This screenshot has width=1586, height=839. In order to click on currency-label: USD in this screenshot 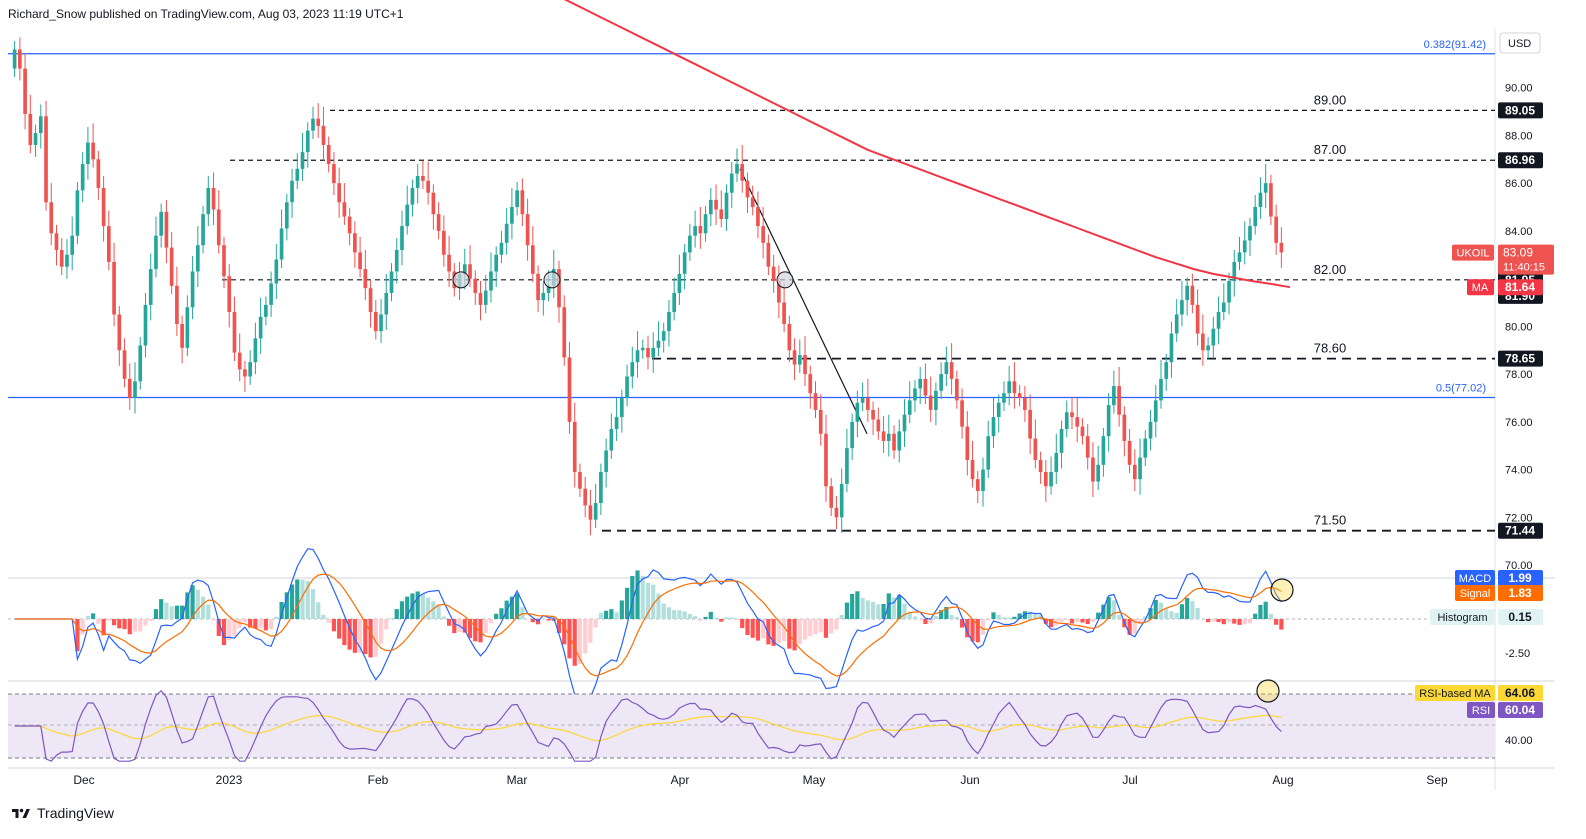, I will do `click(1519, 44)`.